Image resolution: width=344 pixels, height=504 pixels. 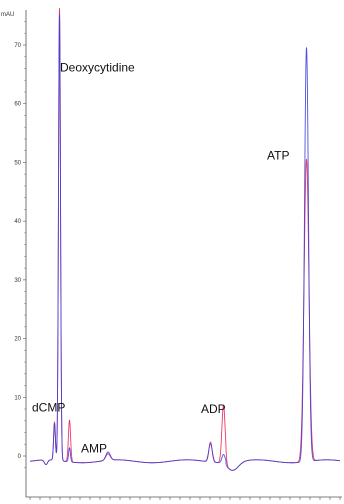 I want to click on y-tick-label: 70, so click(x=17, y=46).